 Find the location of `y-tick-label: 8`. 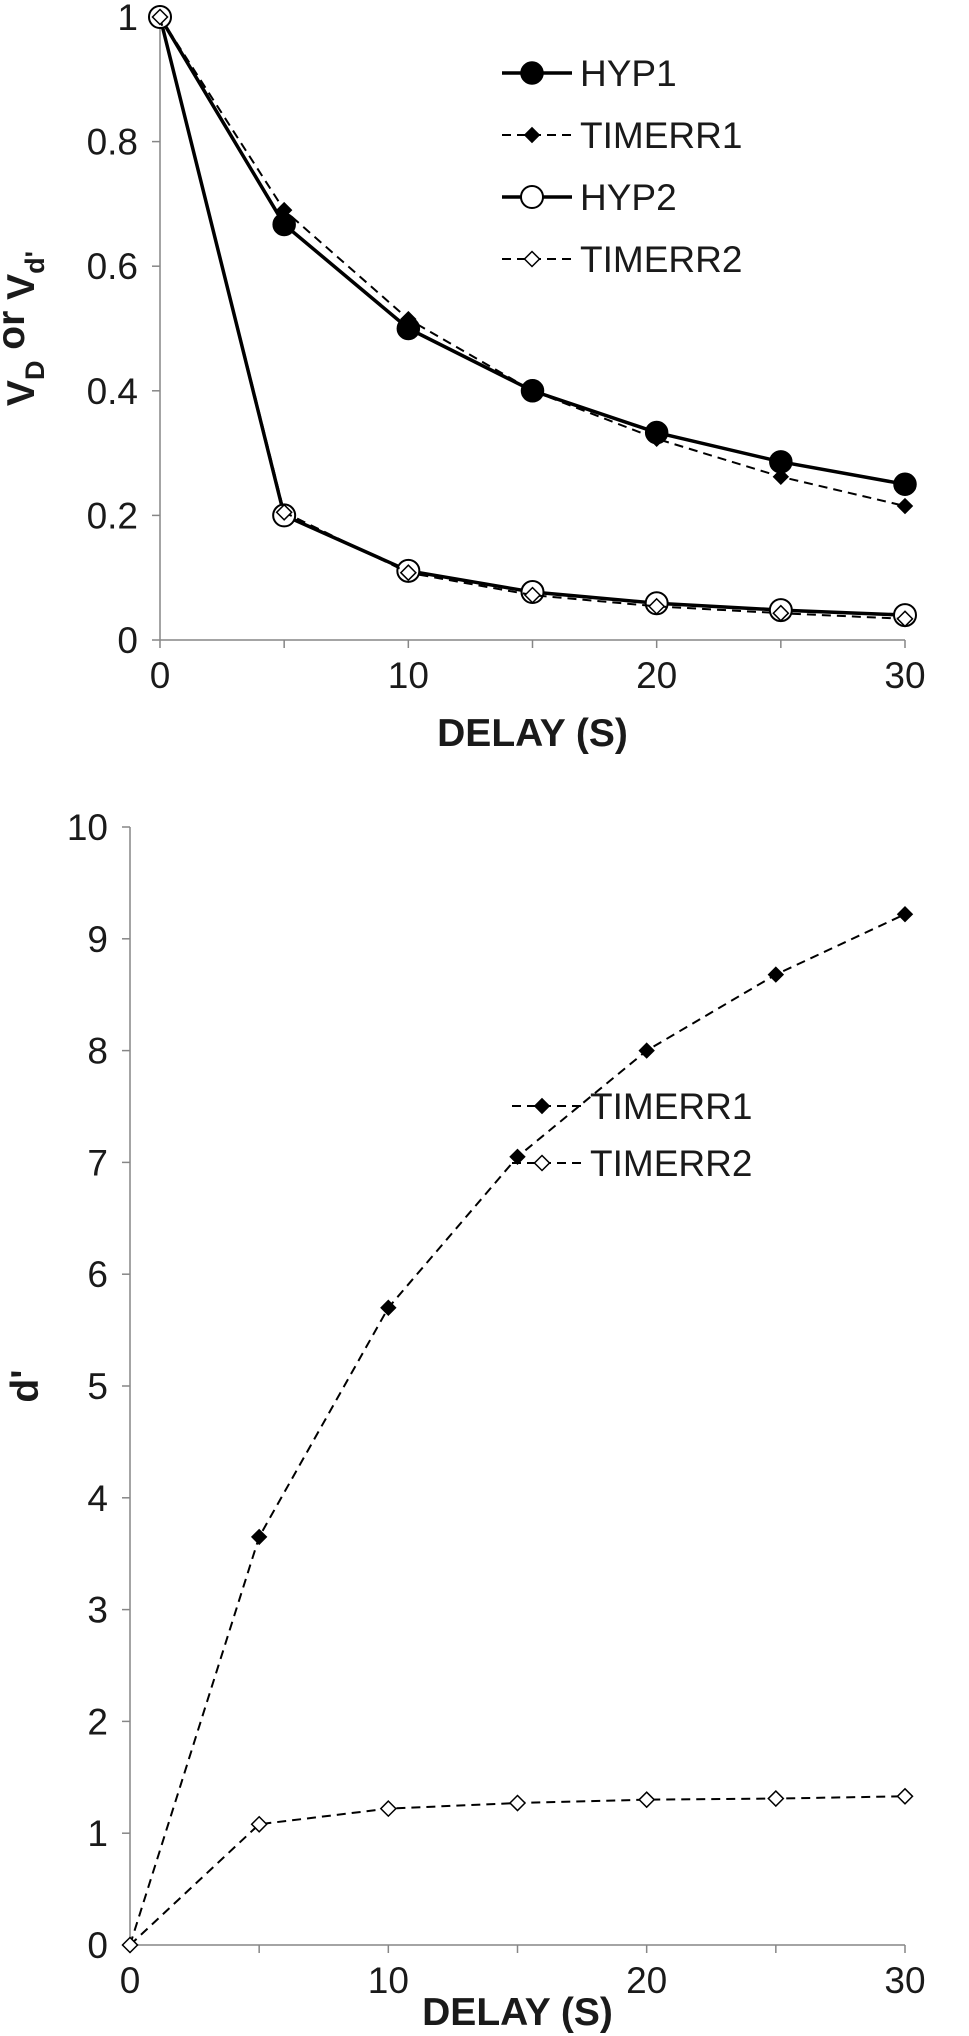

y-tick-label: 8 is located at coordinates (97, 1051).